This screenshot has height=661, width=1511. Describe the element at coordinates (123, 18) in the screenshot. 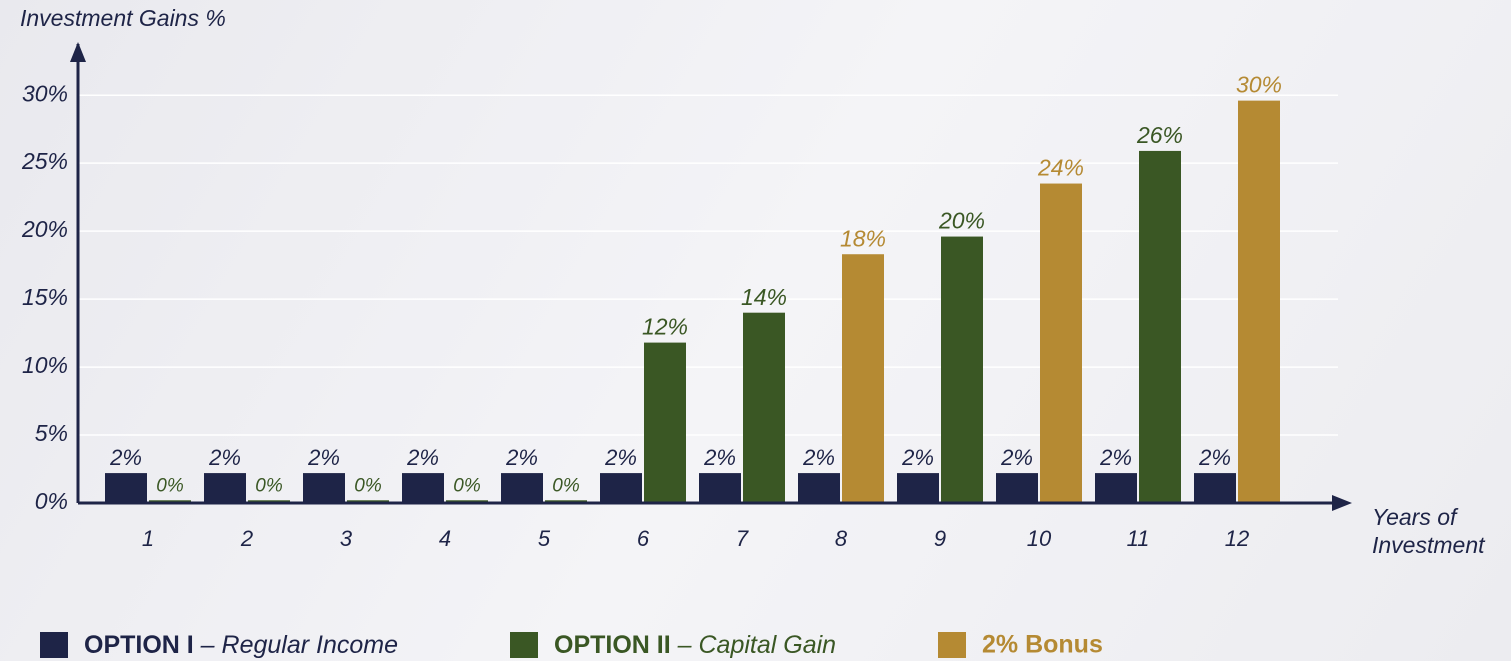

I see `chart-title: Investment Gains %` at that location.